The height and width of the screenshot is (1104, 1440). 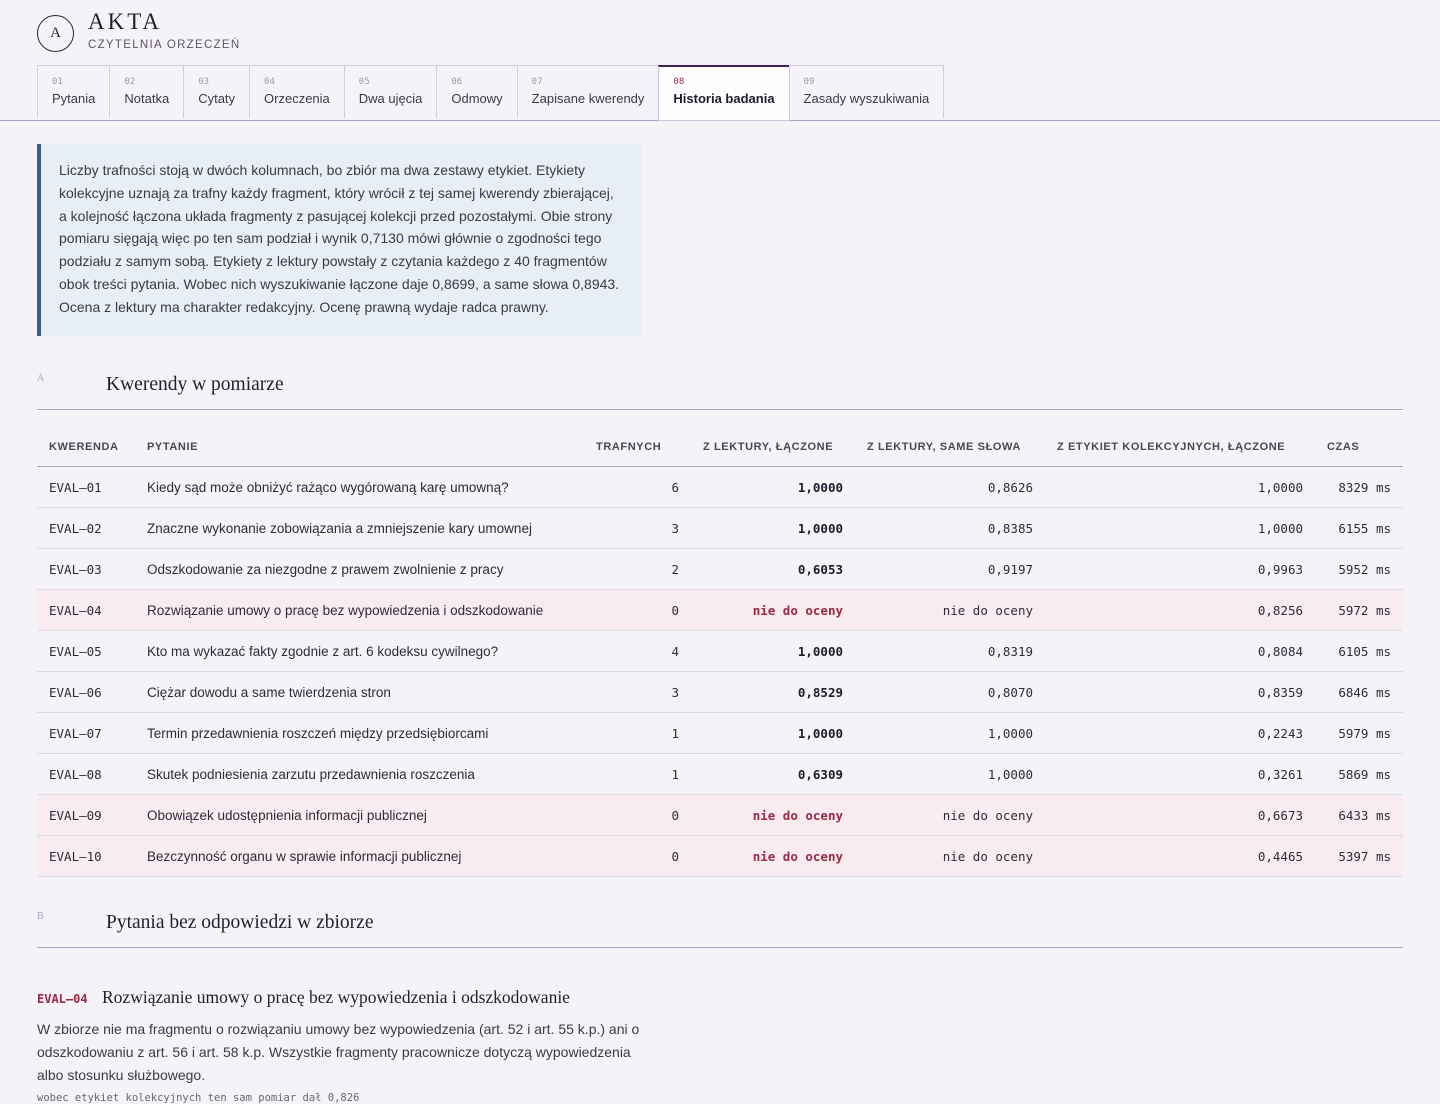 I want to click on query-id-cell: EVAL–09, so click(x=86, y=815).